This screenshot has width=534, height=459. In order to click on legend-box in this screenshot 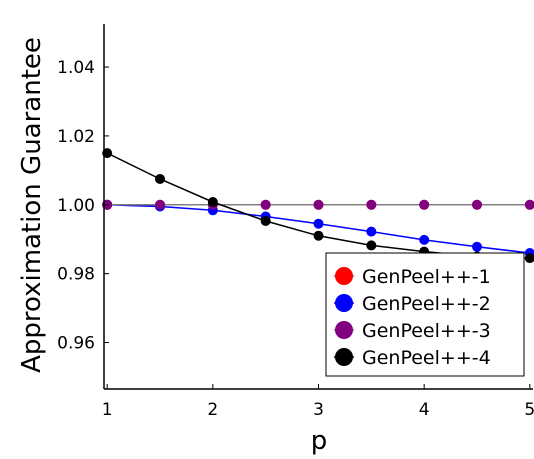, I will do `click(425, 314)`.